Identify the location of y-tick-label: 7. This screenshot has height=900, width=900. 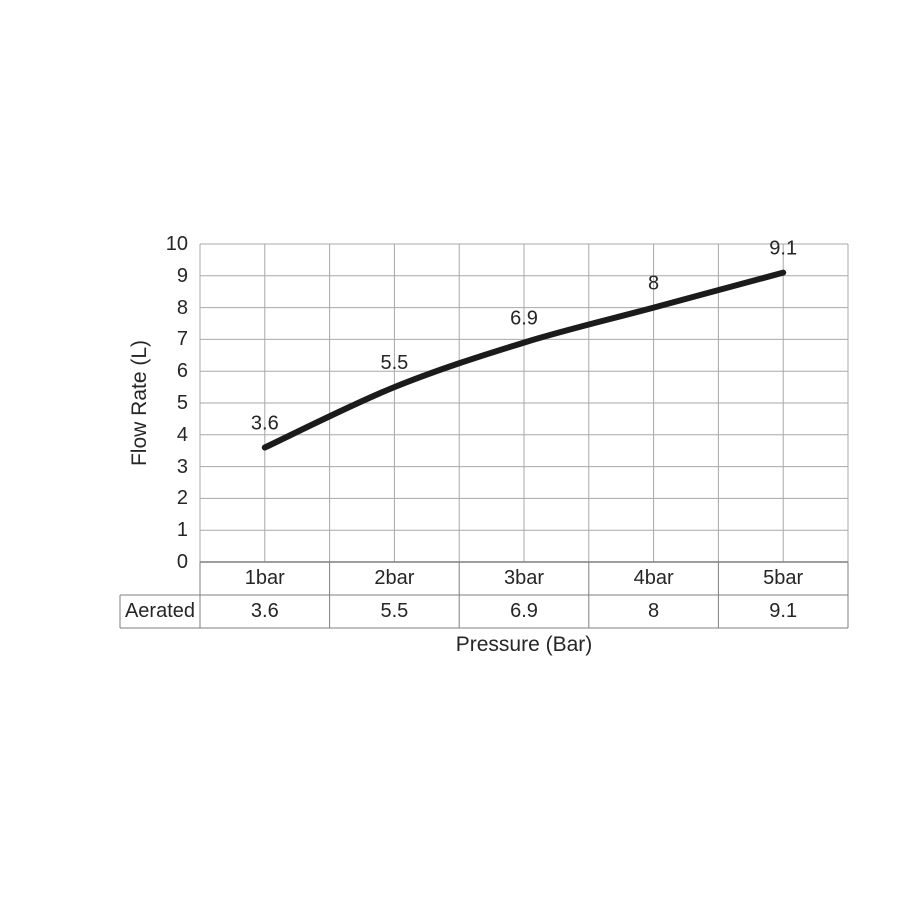
(182, 339).